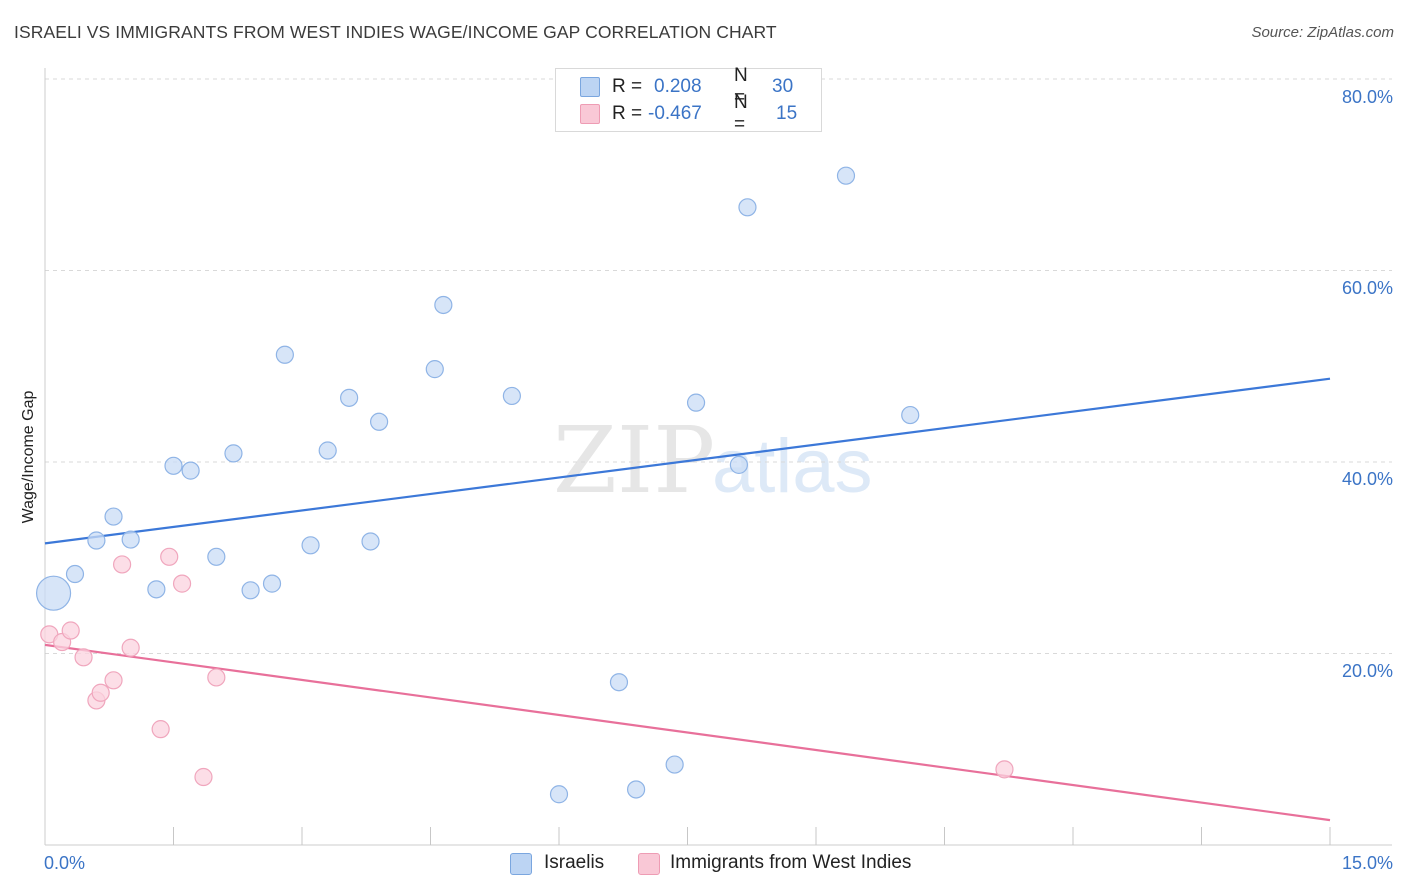 The height and width of the screenshot is (892, 1406). I want to click on legend-n-value-west-indies: 15, so click(787, 113).